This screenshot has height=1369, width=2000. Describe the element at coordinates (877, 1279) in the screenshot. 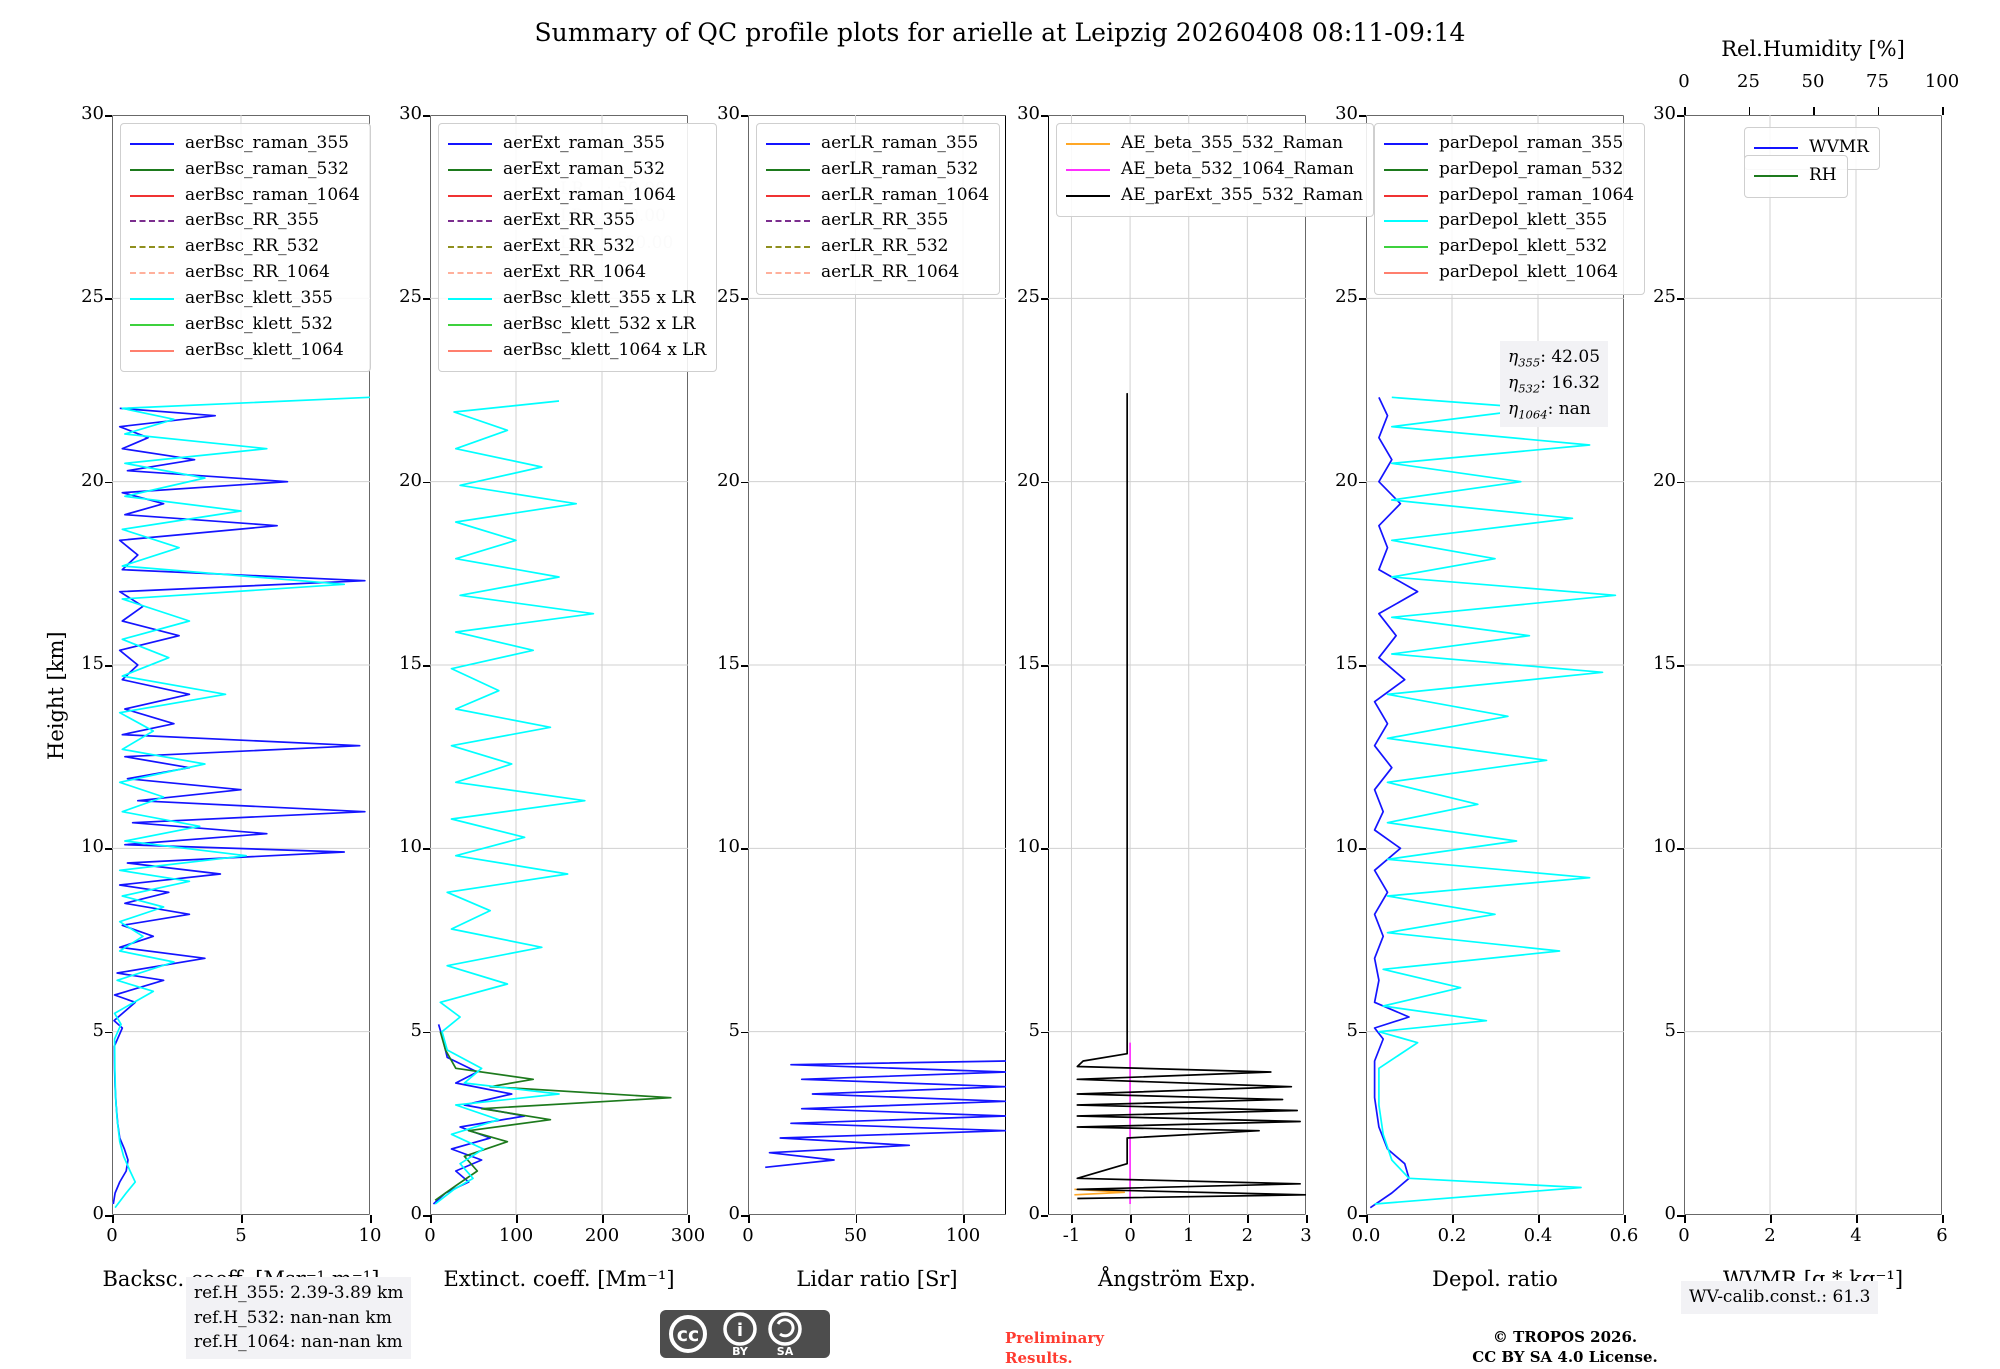

I see `x-axis-title-lidar-ratio: Lidar ratio [Sr]` at that location.